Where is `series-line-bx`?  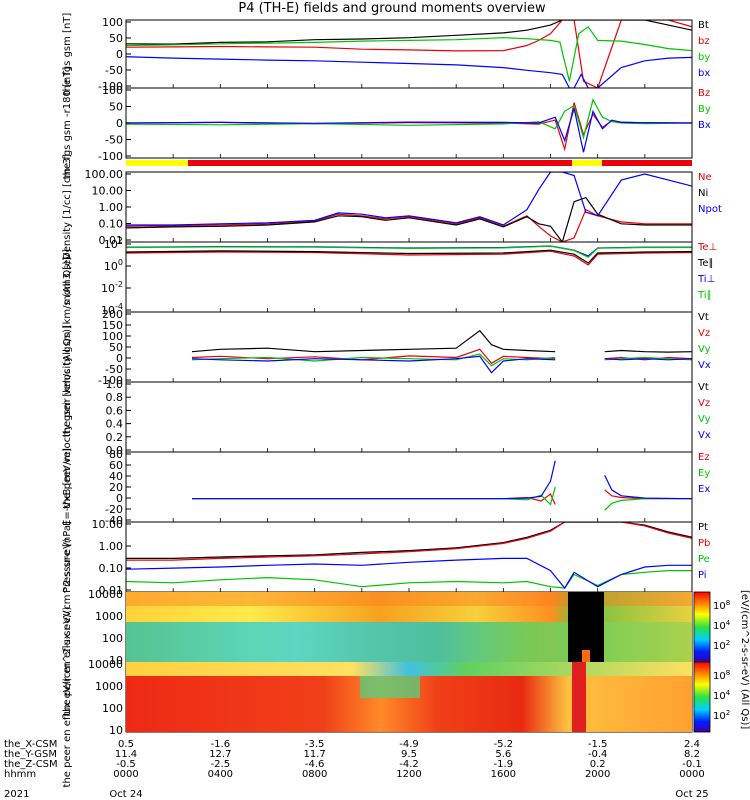
series-line-bx is located at coordinates (409, 72).